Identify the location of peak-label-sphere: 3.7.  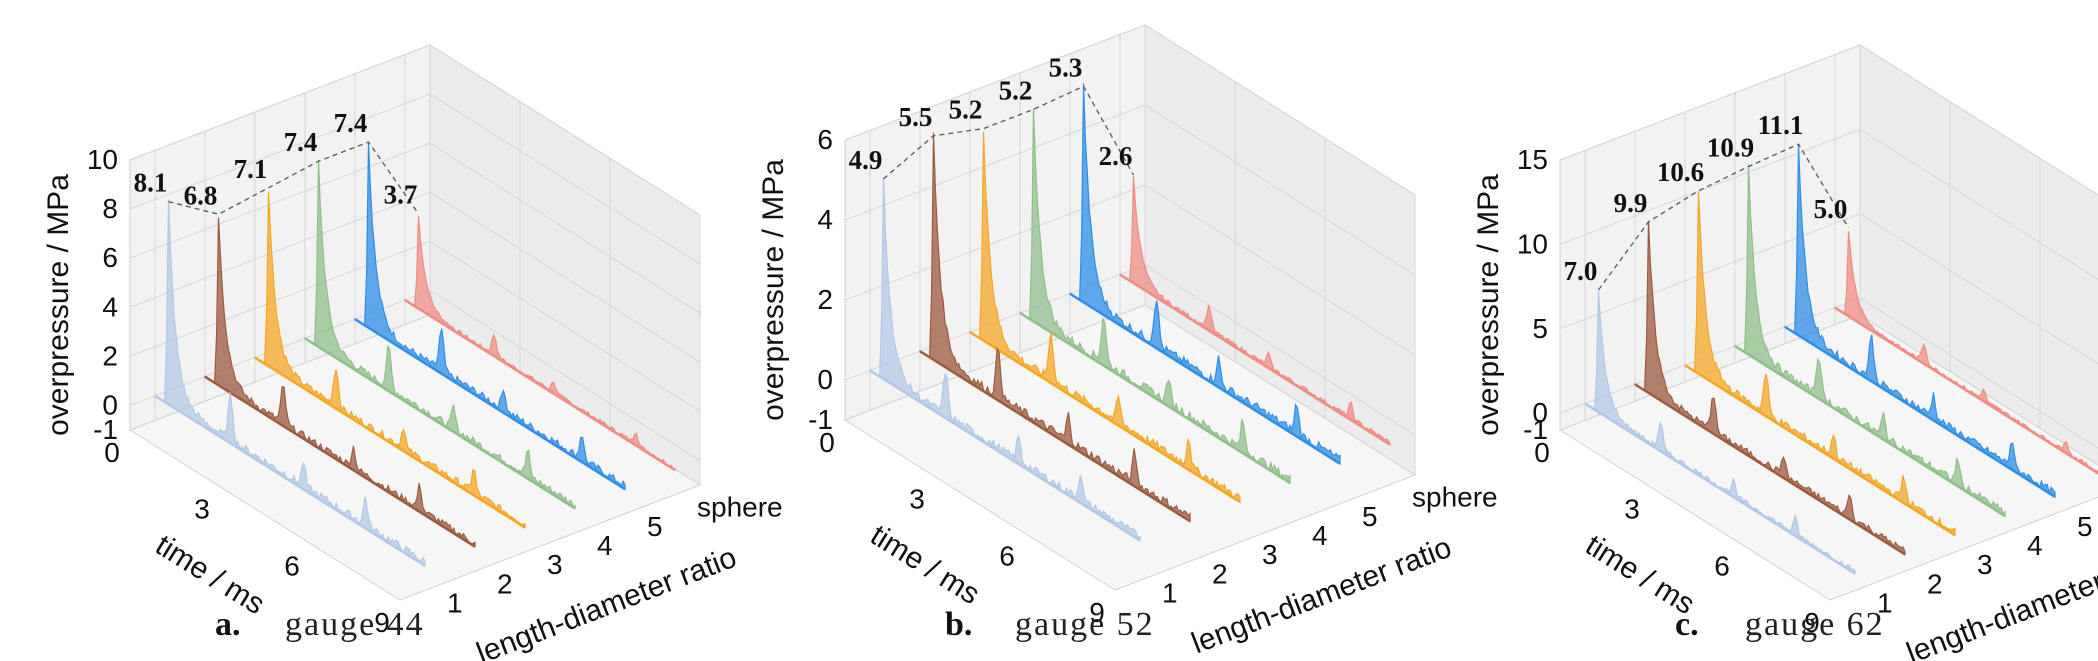
(401, 195).